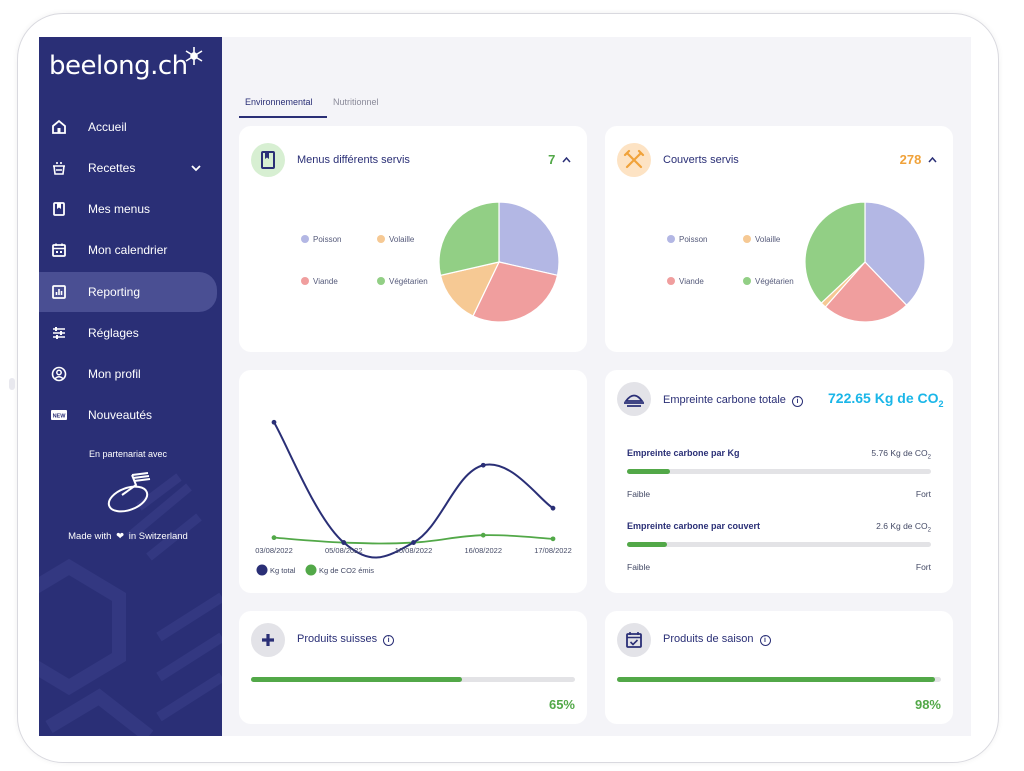 The image size is (1024, 771). I want to click on x-tick-label: 16/08/2022, so click(483, 550).